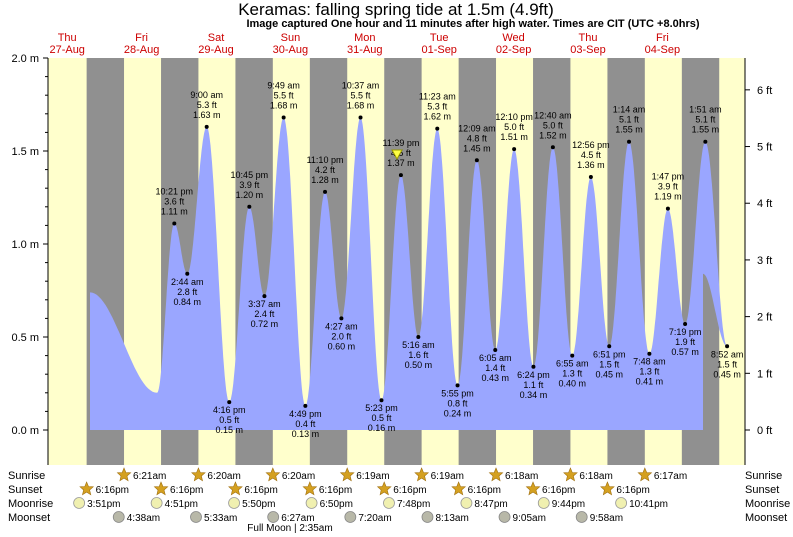 This screenshot has height=537, width=793. What do you see at coordinates (25, 59) in the screenshot?
I see `left-axis-tick-label: 2.0 m` at bounding box center [25, 59].